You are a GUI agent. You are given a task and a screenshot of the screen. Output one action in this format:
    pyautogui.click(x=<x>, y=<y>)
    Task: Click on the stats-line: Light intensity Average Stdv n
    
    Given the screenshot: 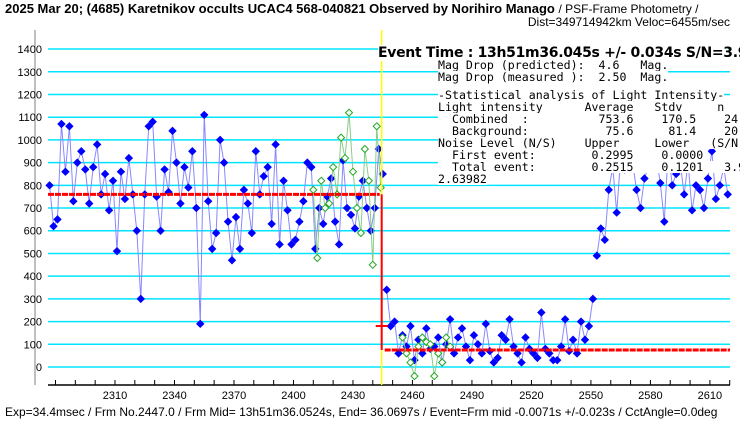 What is the action you would take?
    pyautogui.click(x=581, y=107)
    